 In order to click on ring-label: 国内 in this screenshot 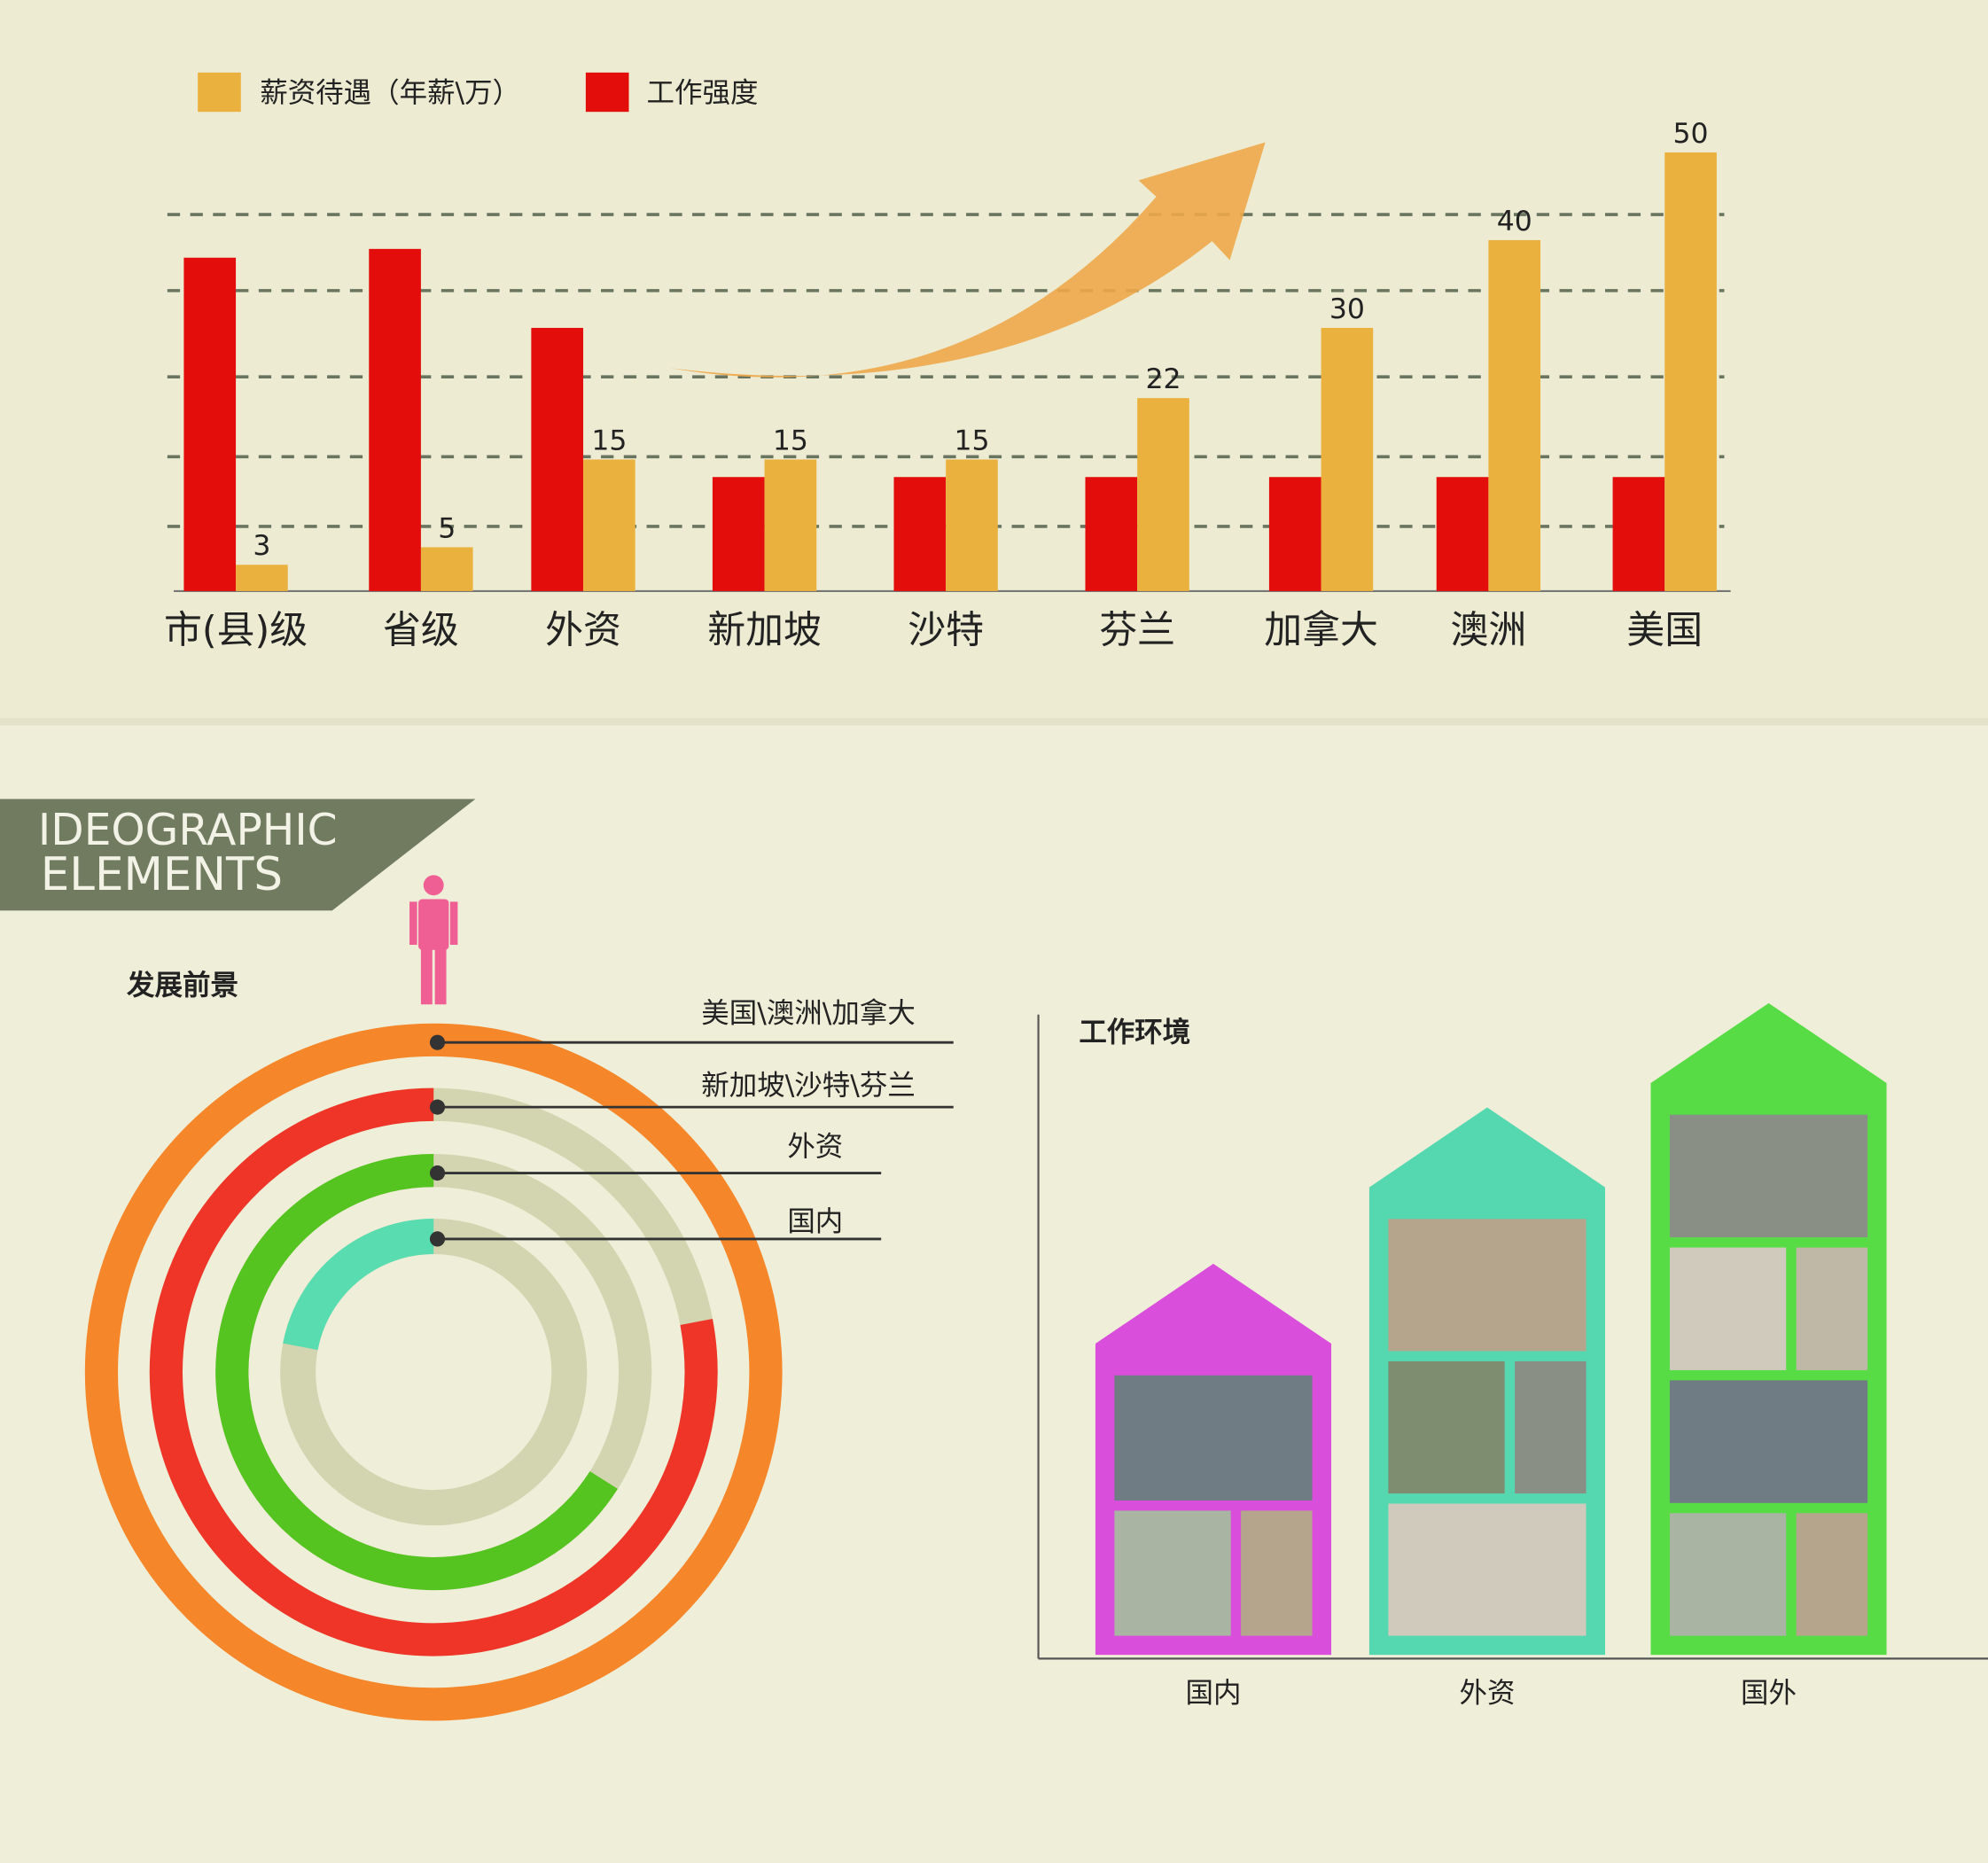, I will do `click(815, 1221)`.